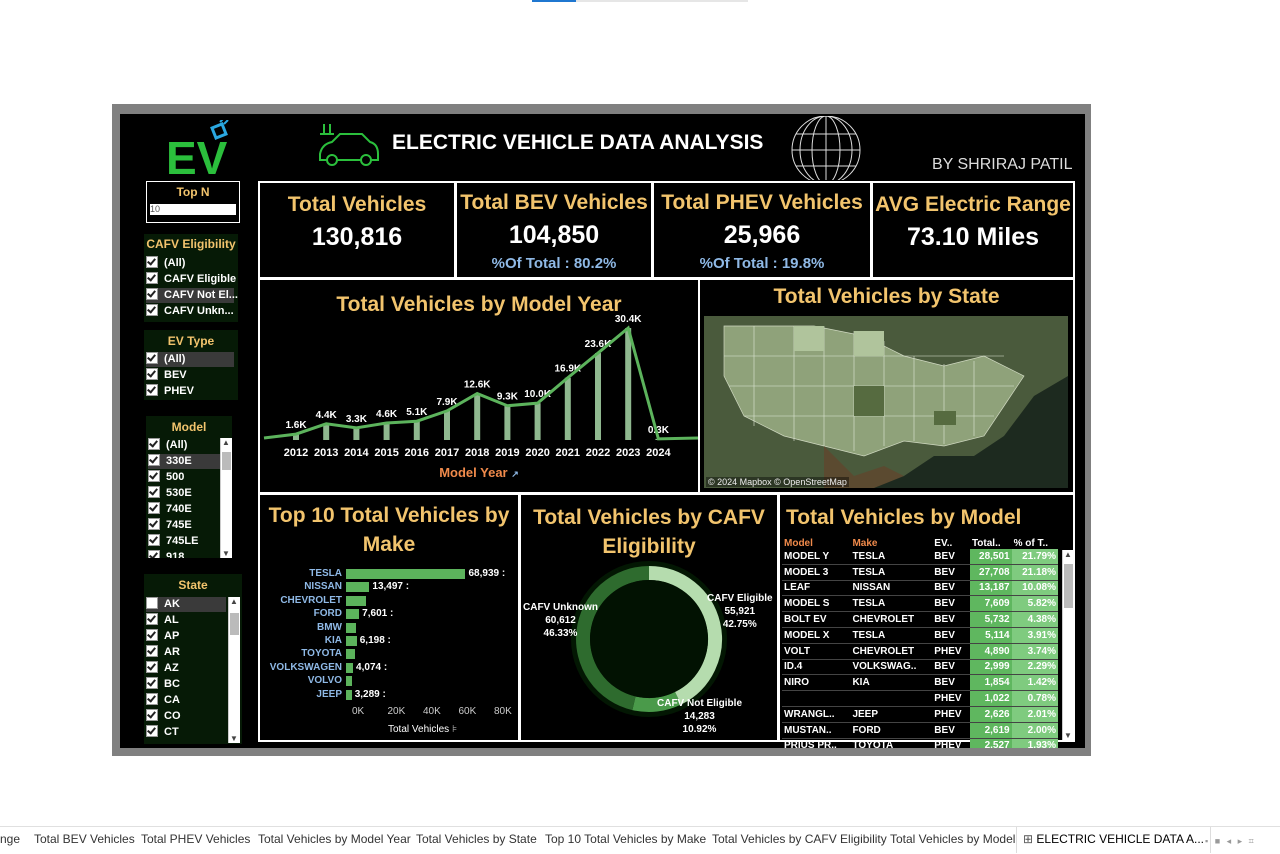  Describe the element at coordinates (190, 359) in the screenshot. I see `evtype-item-all: (All)` at that location.